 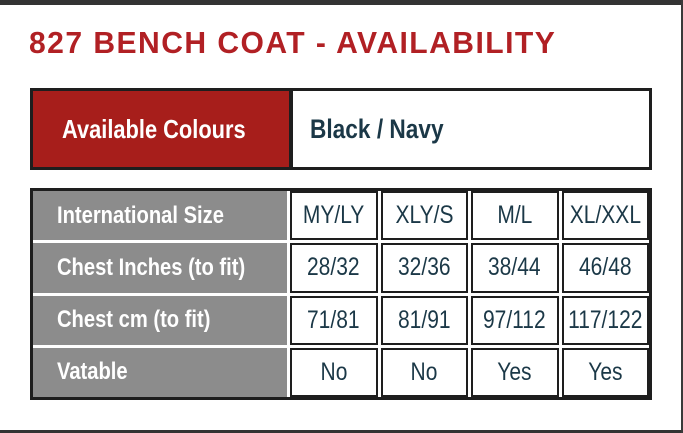 I want to click on size-cell: 28/32, so click(x=334, y=268).